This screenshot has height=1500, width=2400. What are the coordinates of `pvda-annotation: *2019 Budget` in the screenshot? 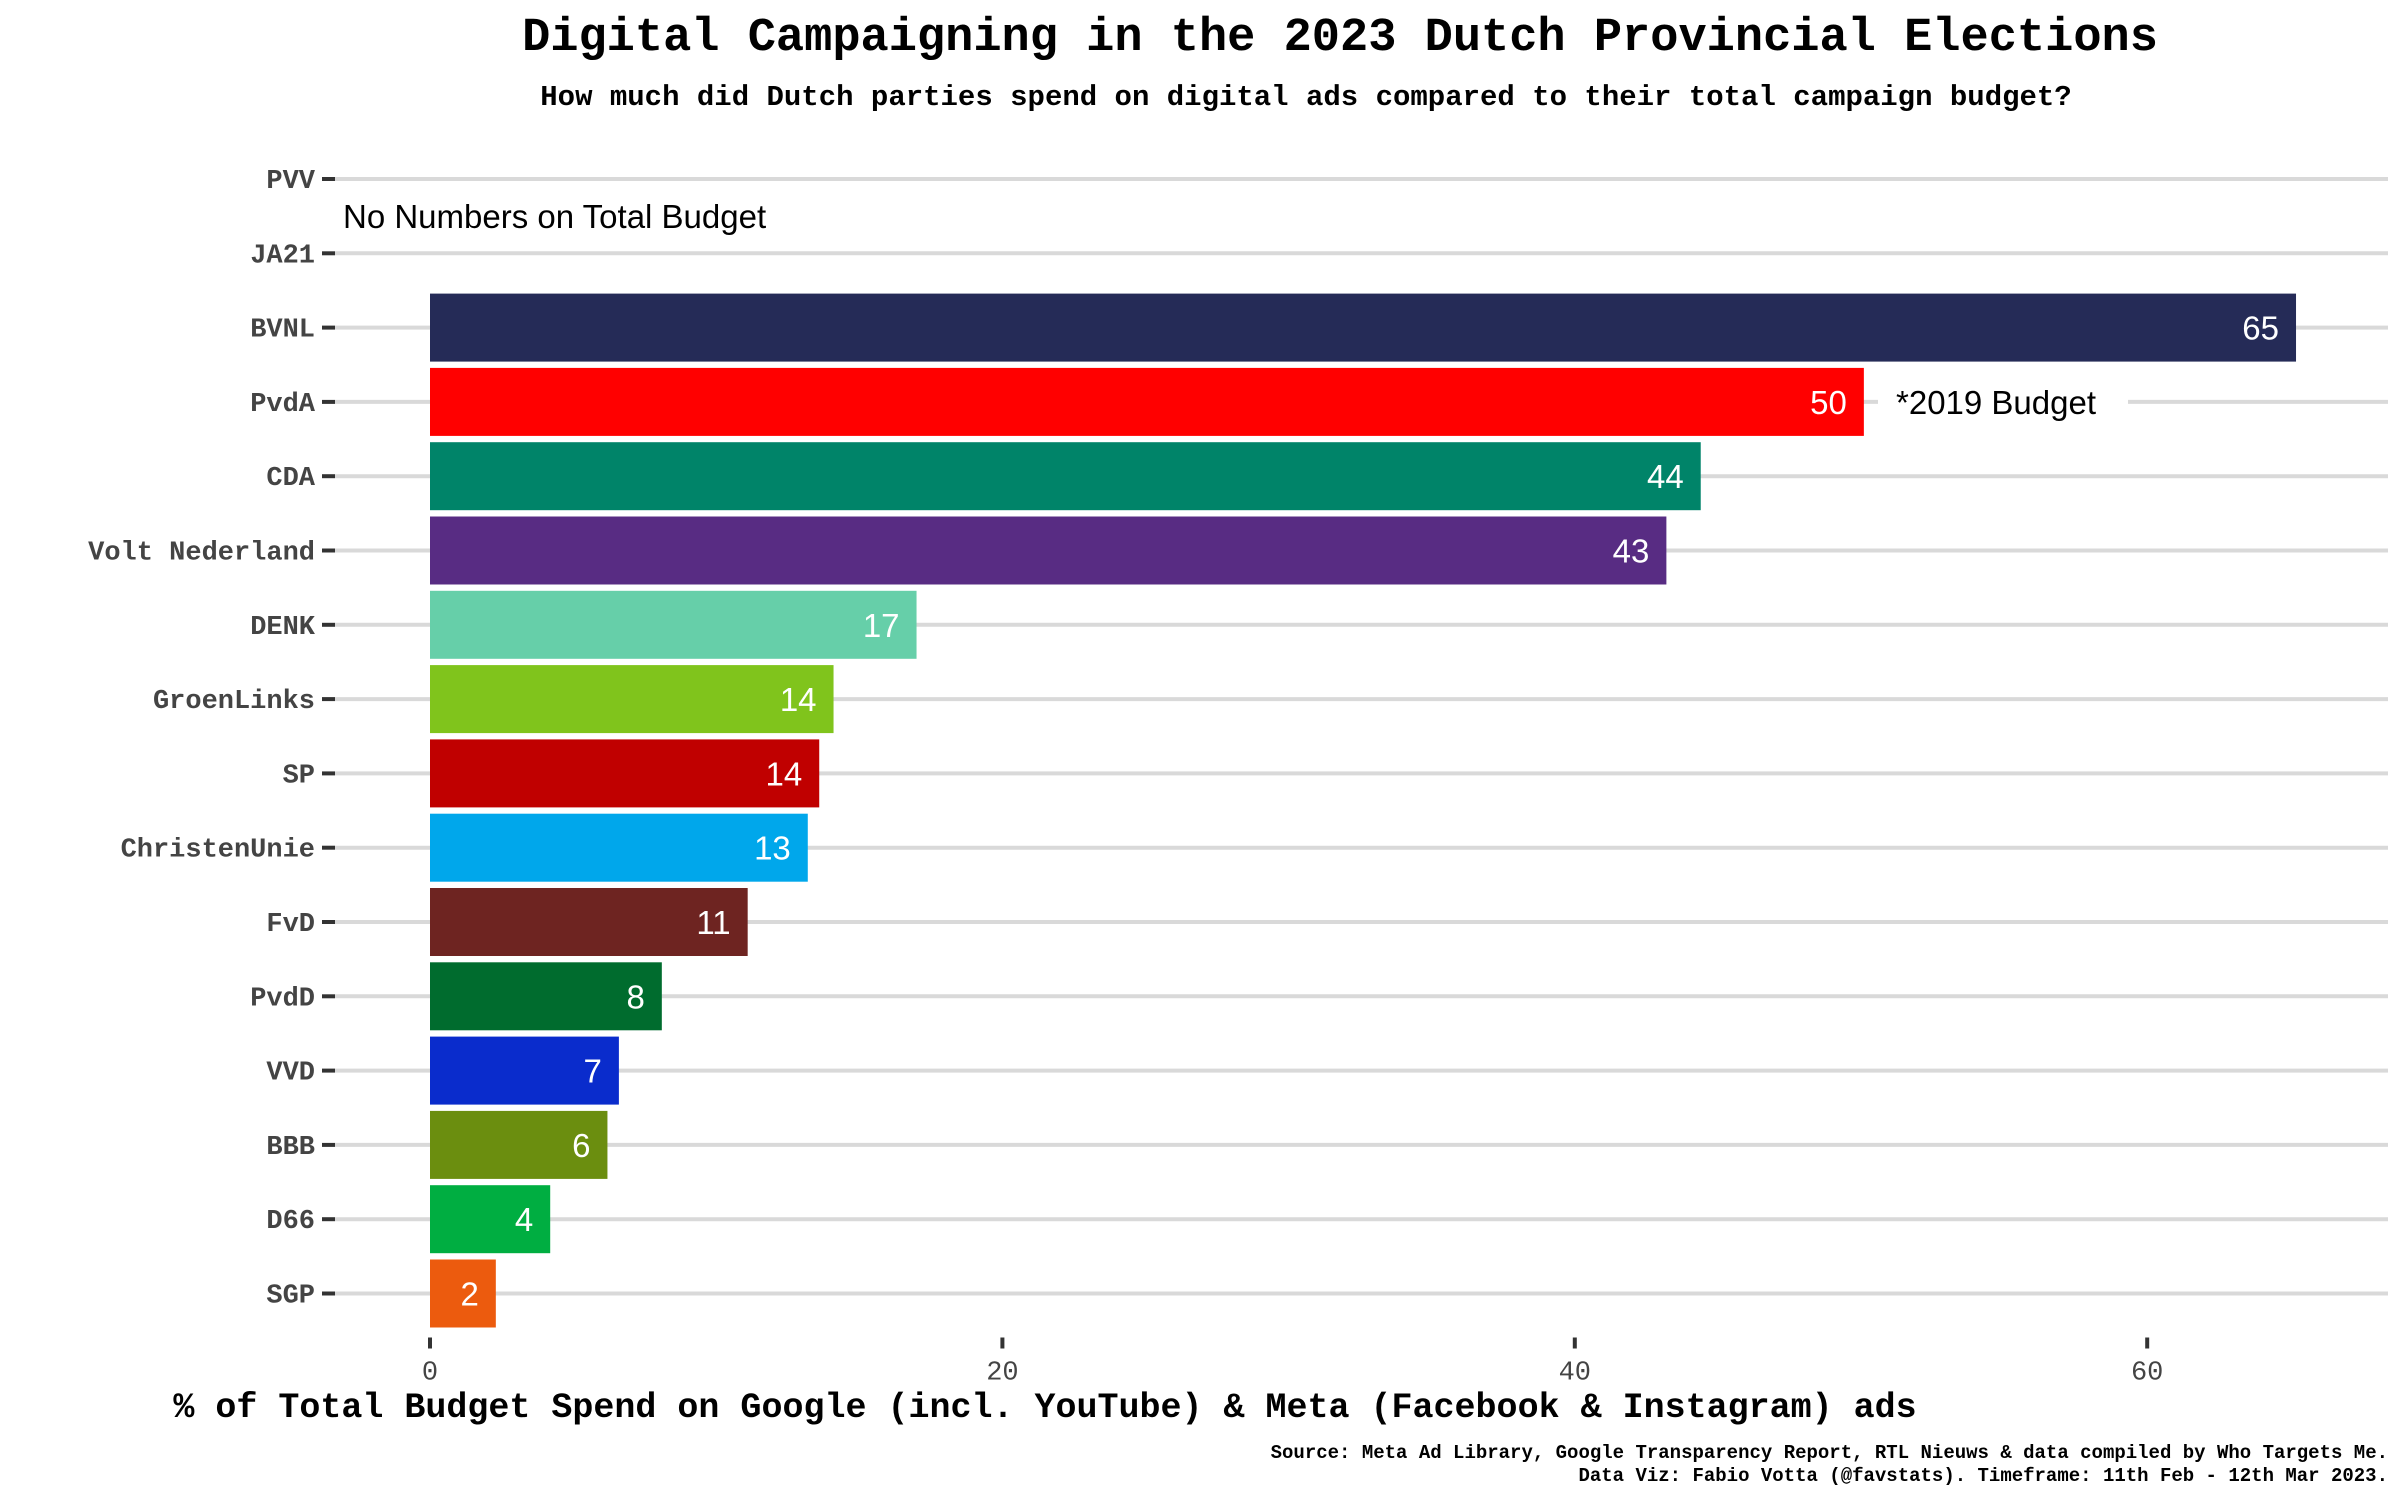 It's located at (1996, 402).